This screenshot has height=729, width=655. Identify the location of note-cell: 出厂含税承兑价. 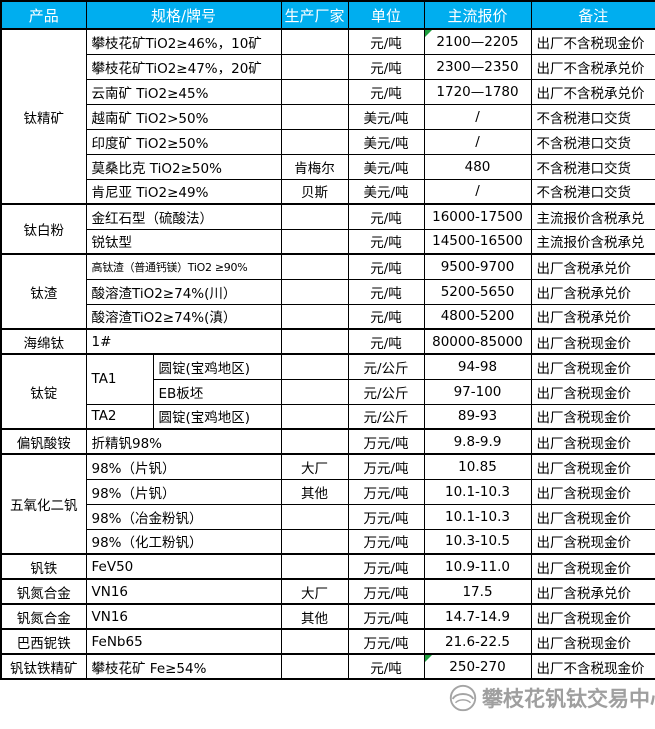
(592, 266).